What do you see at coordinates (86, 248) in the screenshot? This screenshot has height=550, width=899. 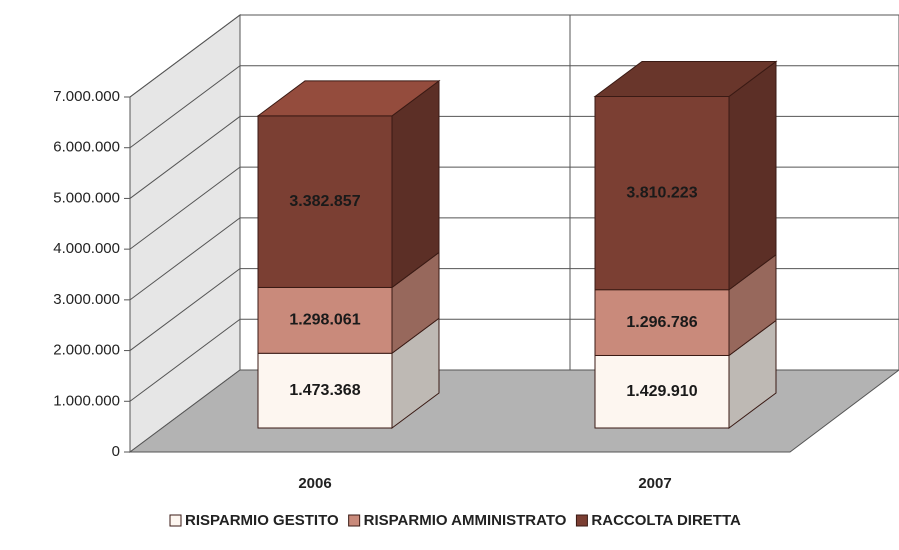 I see `y-tick-label: 4.000.000` at bounding box center [86, 248].